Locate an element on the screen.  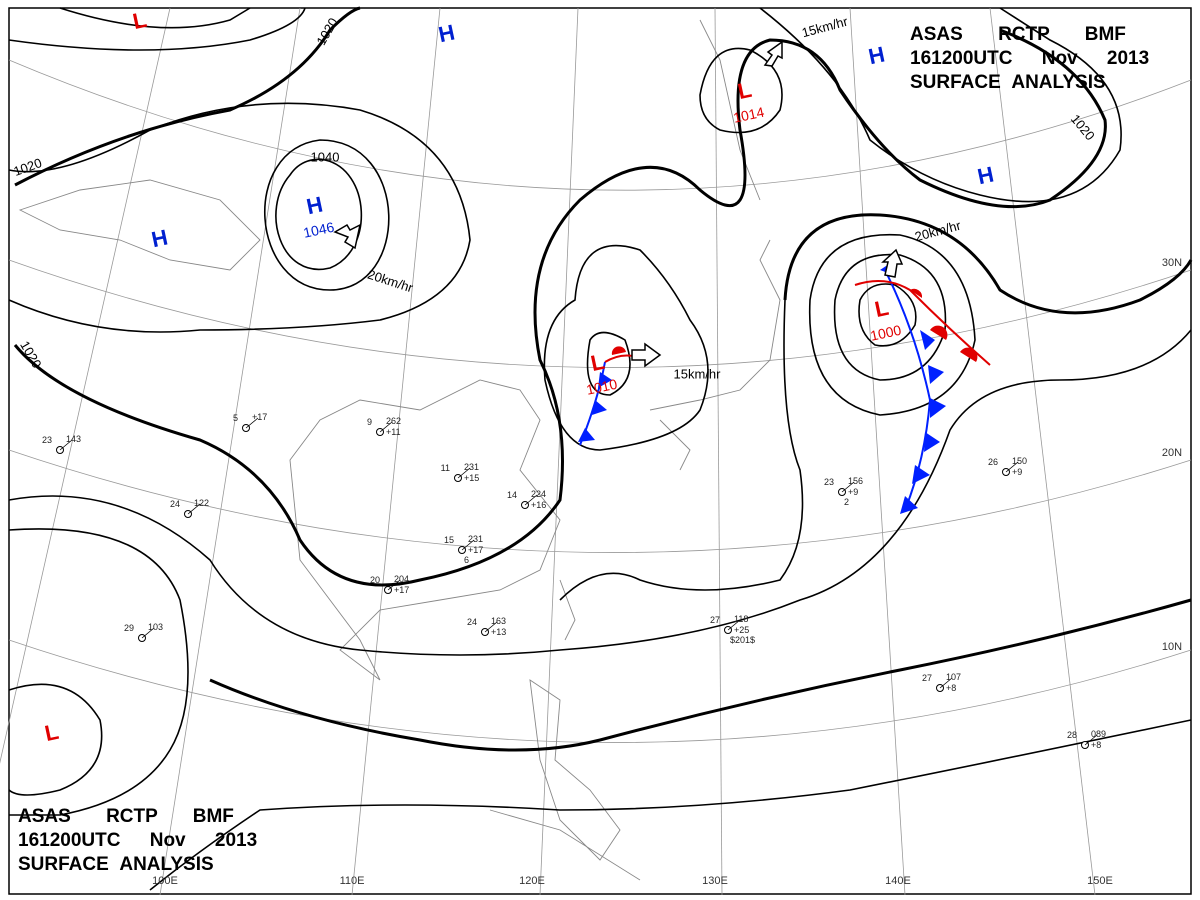
warm-front is located at coordinates (922, 323).